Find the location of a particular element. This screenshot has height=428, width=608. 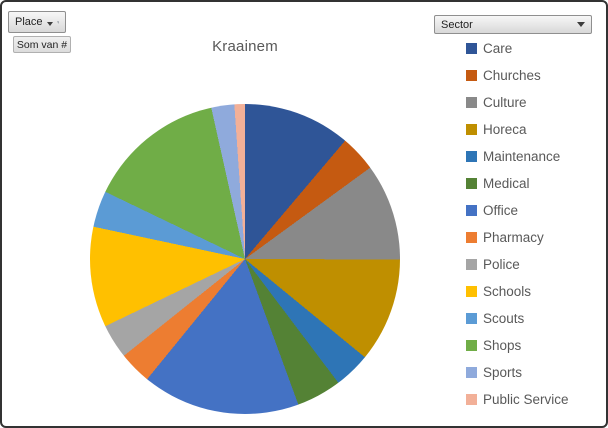

place-filter-button: Place is located at coordinates (37, 22).